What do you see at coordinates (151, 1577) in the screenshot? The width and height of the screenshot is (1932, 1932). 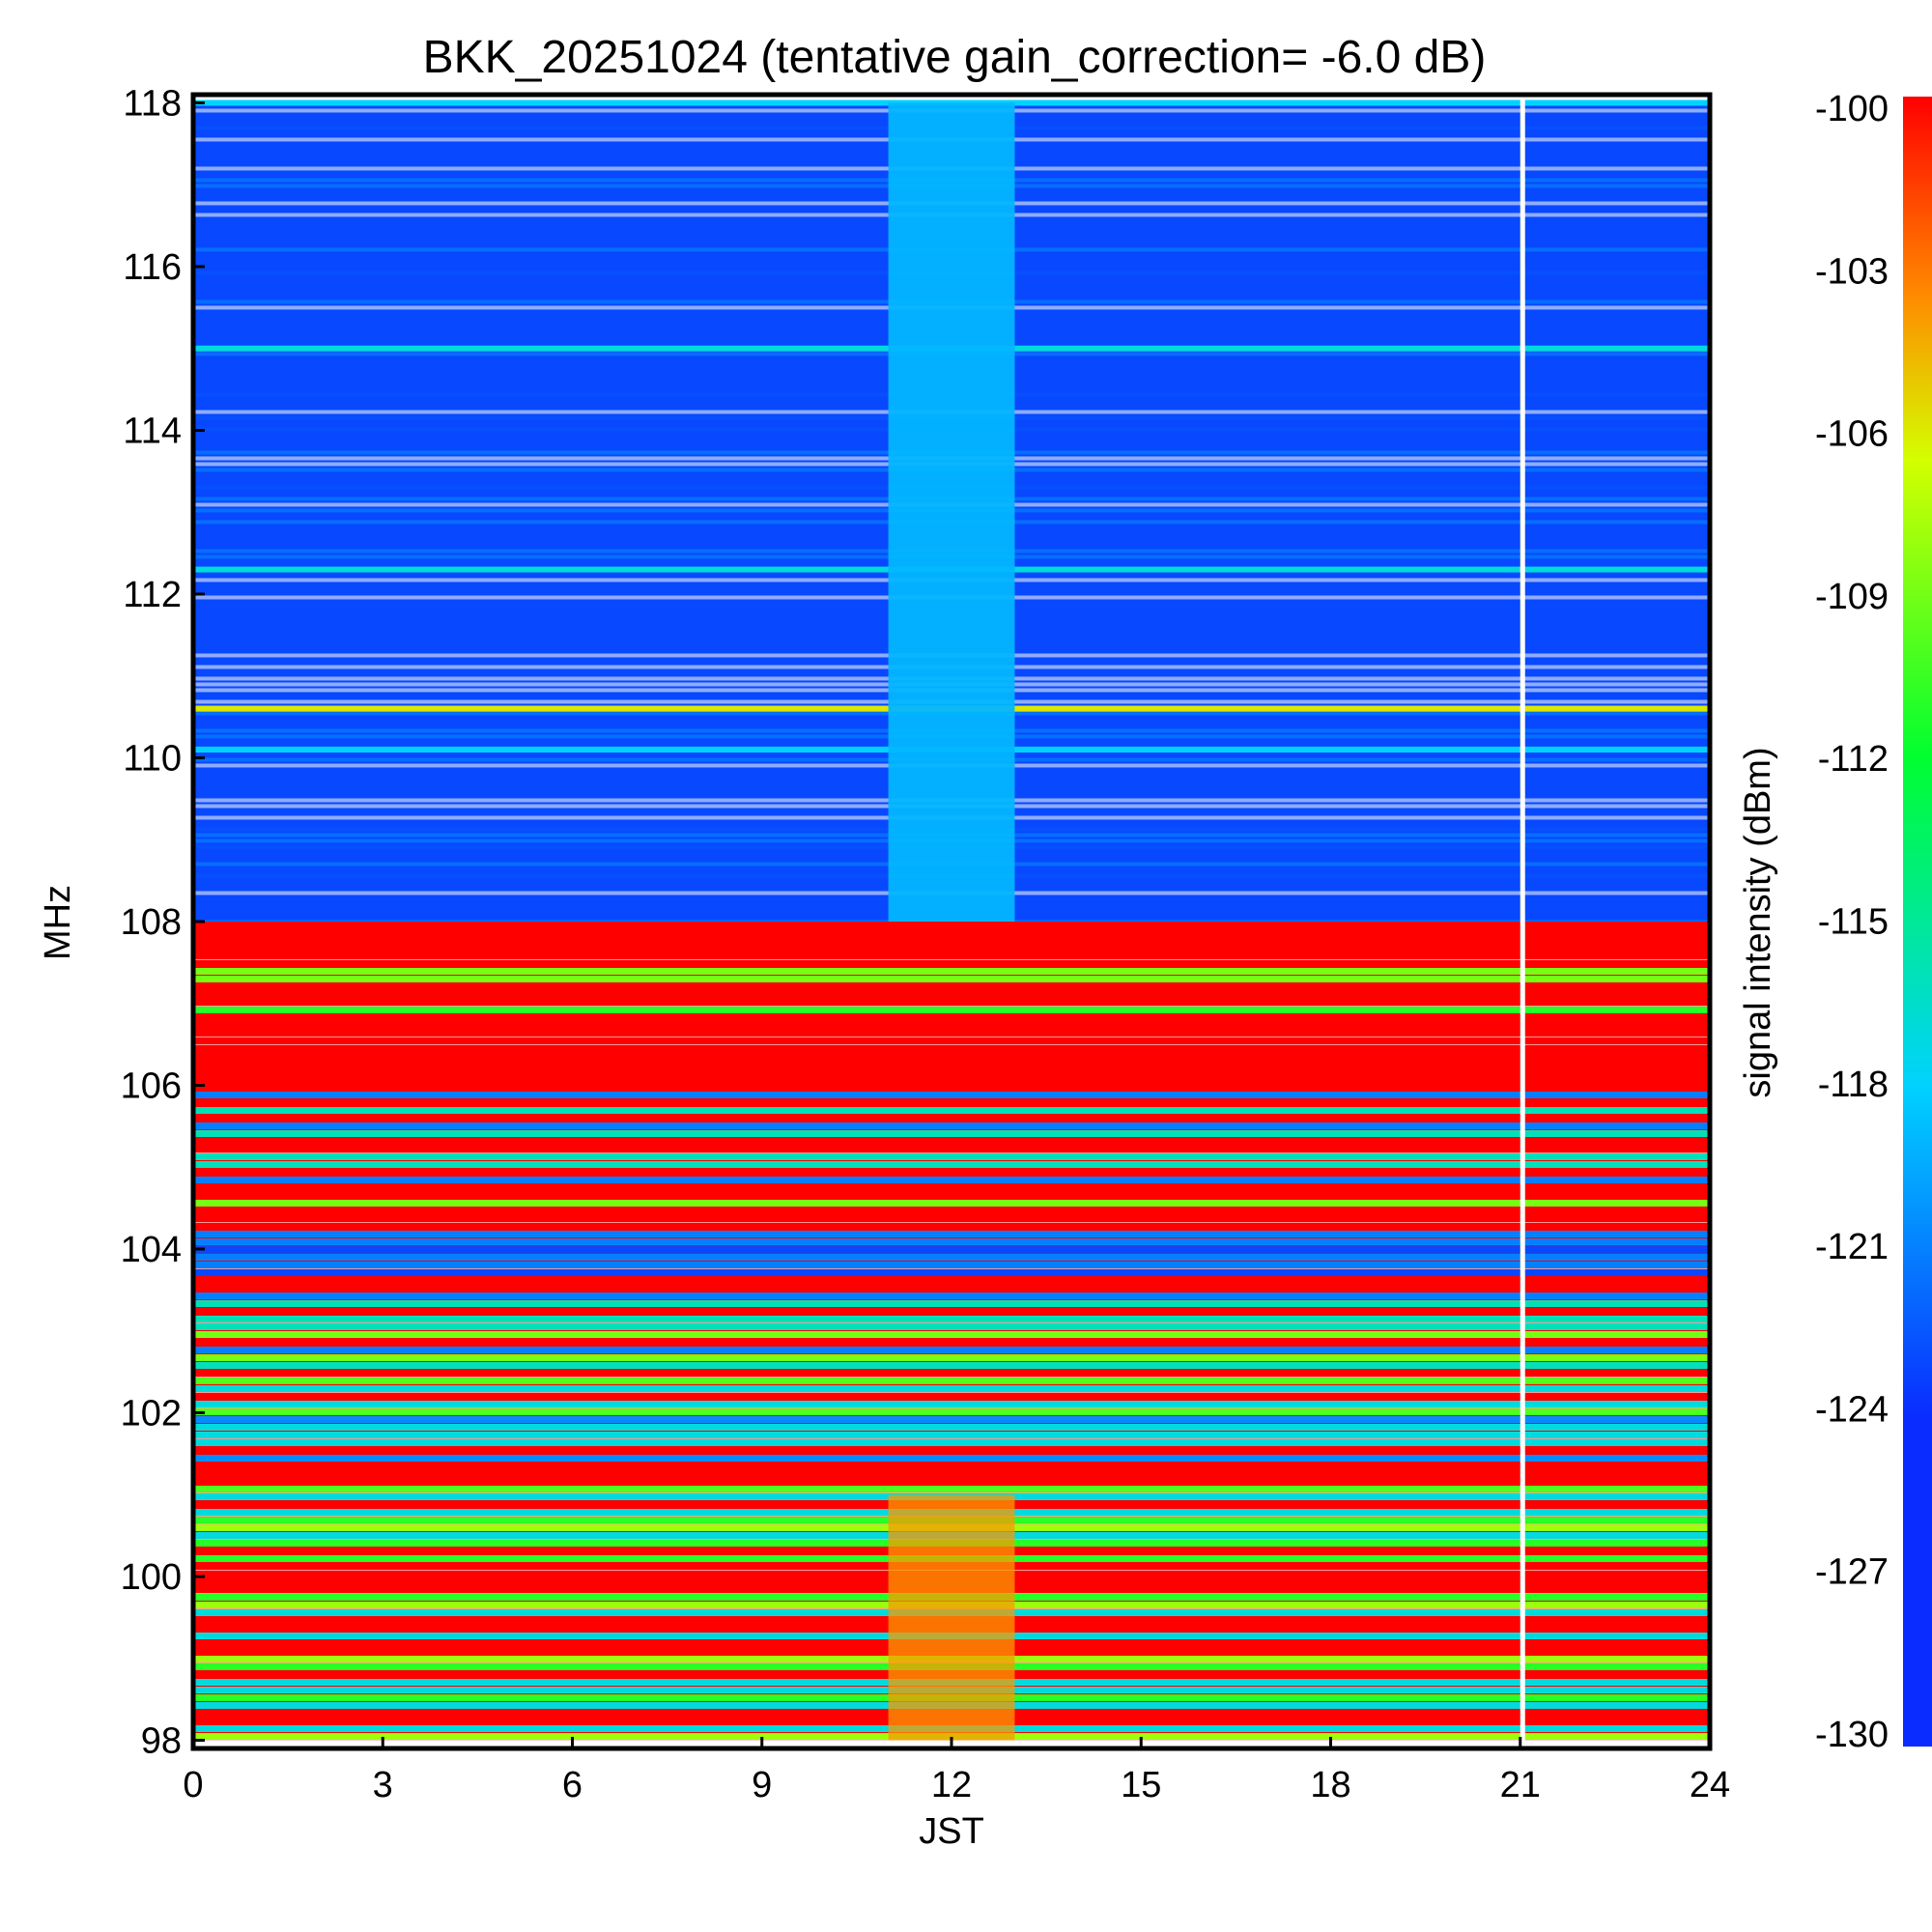 I see `y-tick-label: 100` at bounding box center [151, 1577].